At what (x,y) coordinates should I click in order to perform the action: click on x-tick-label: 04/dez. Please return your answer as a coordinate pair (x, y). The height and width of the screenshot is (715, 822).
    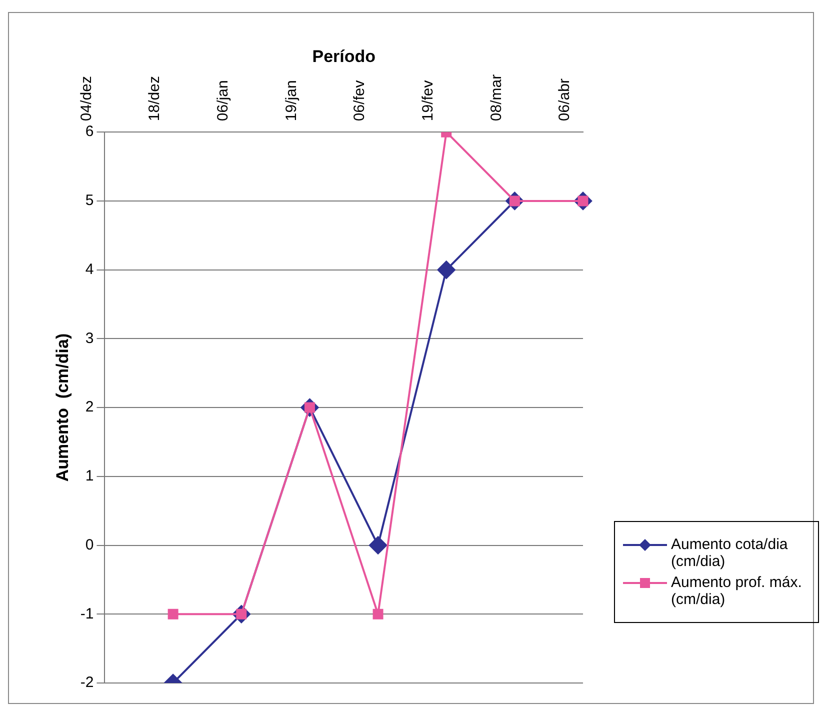
    Looking at the image, I should click on (86, 99).